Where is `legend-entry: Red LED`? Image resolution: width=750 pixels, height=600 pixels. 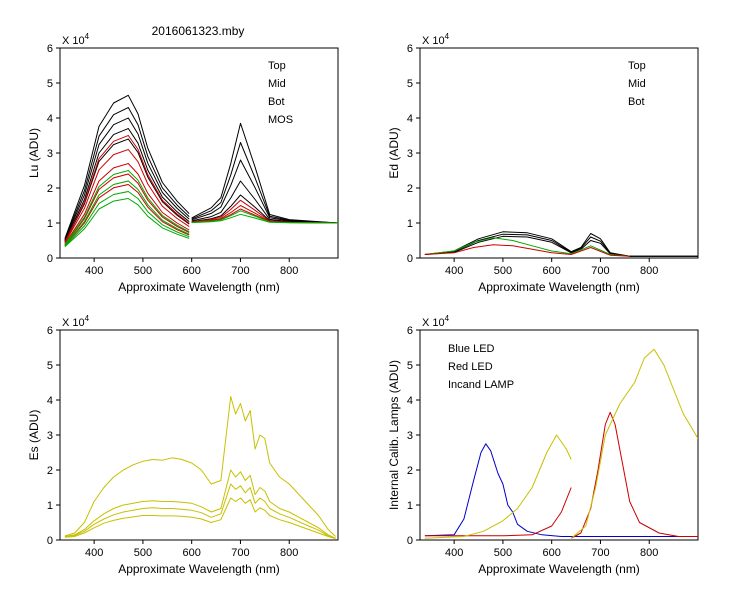
legend-entry: Red LED is located at coordinates (470, 367).